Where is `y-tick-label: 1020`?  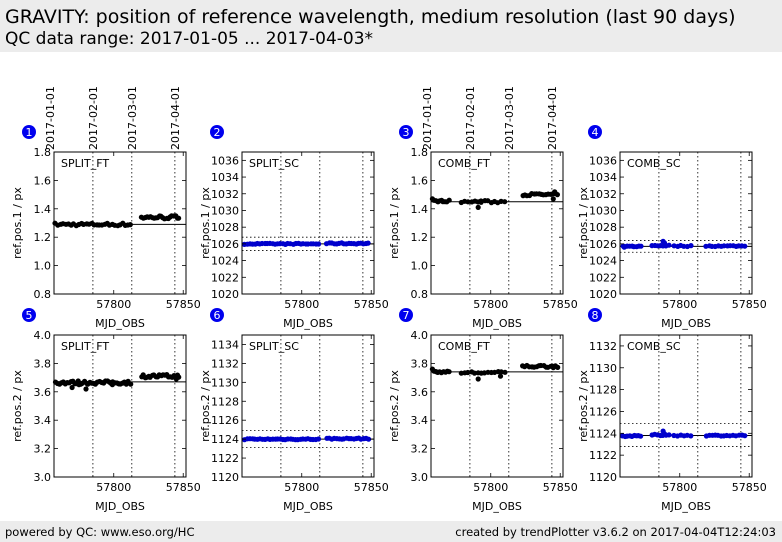 y-tick-label: 1020 is located at coordinates (225, 294).